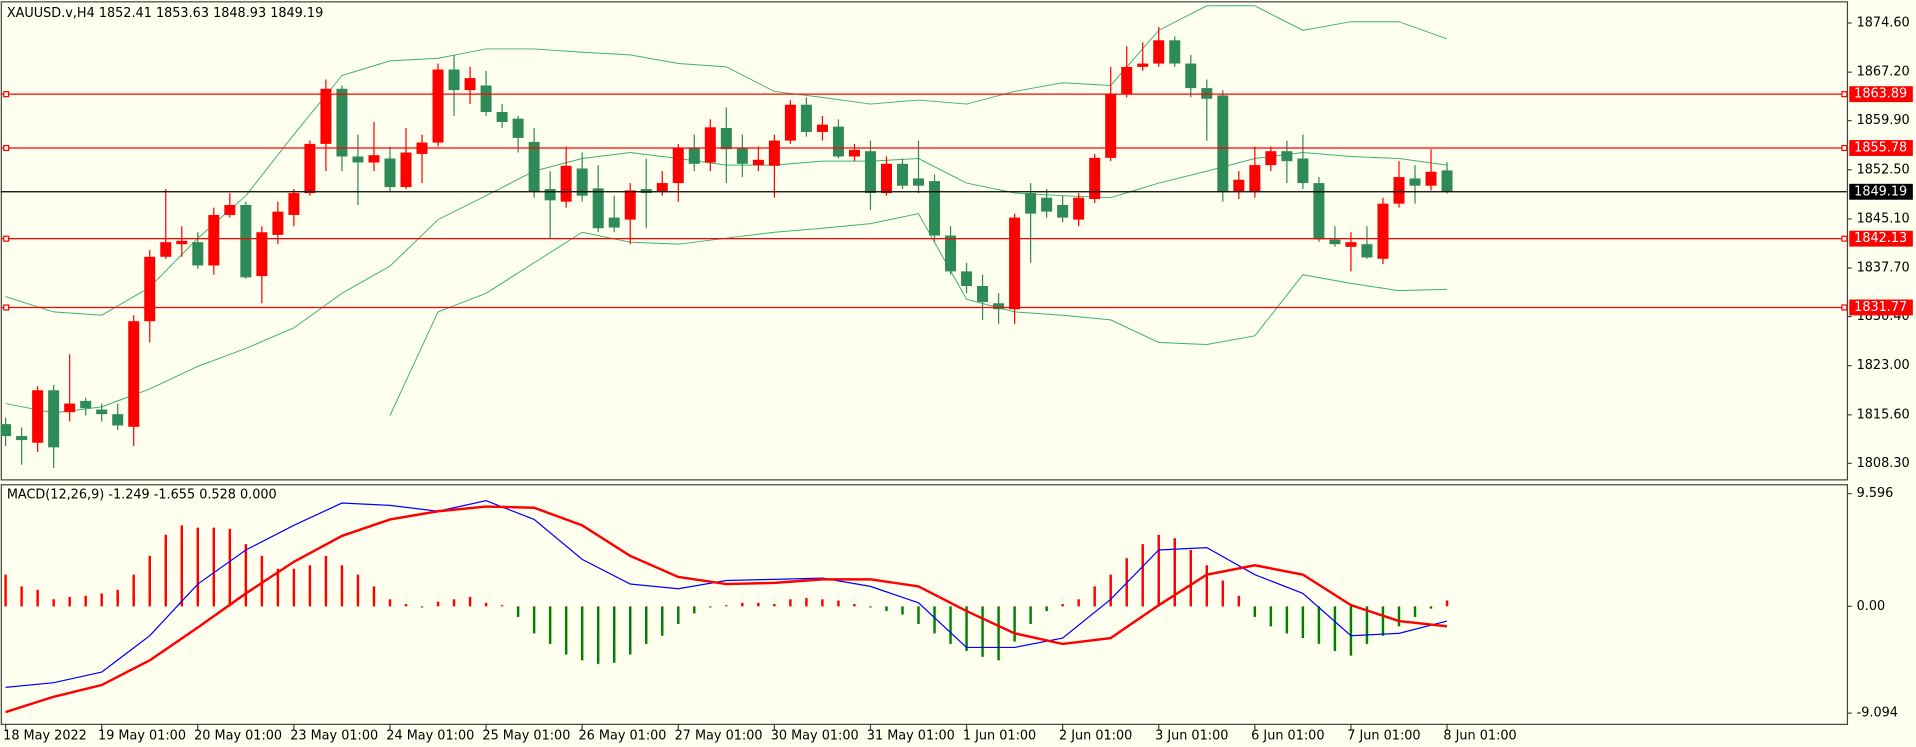  Describe the element at coordinates (1191, 735) in the screenshot. I see `x-tick-label: 3 Jun 01:00` at that location.